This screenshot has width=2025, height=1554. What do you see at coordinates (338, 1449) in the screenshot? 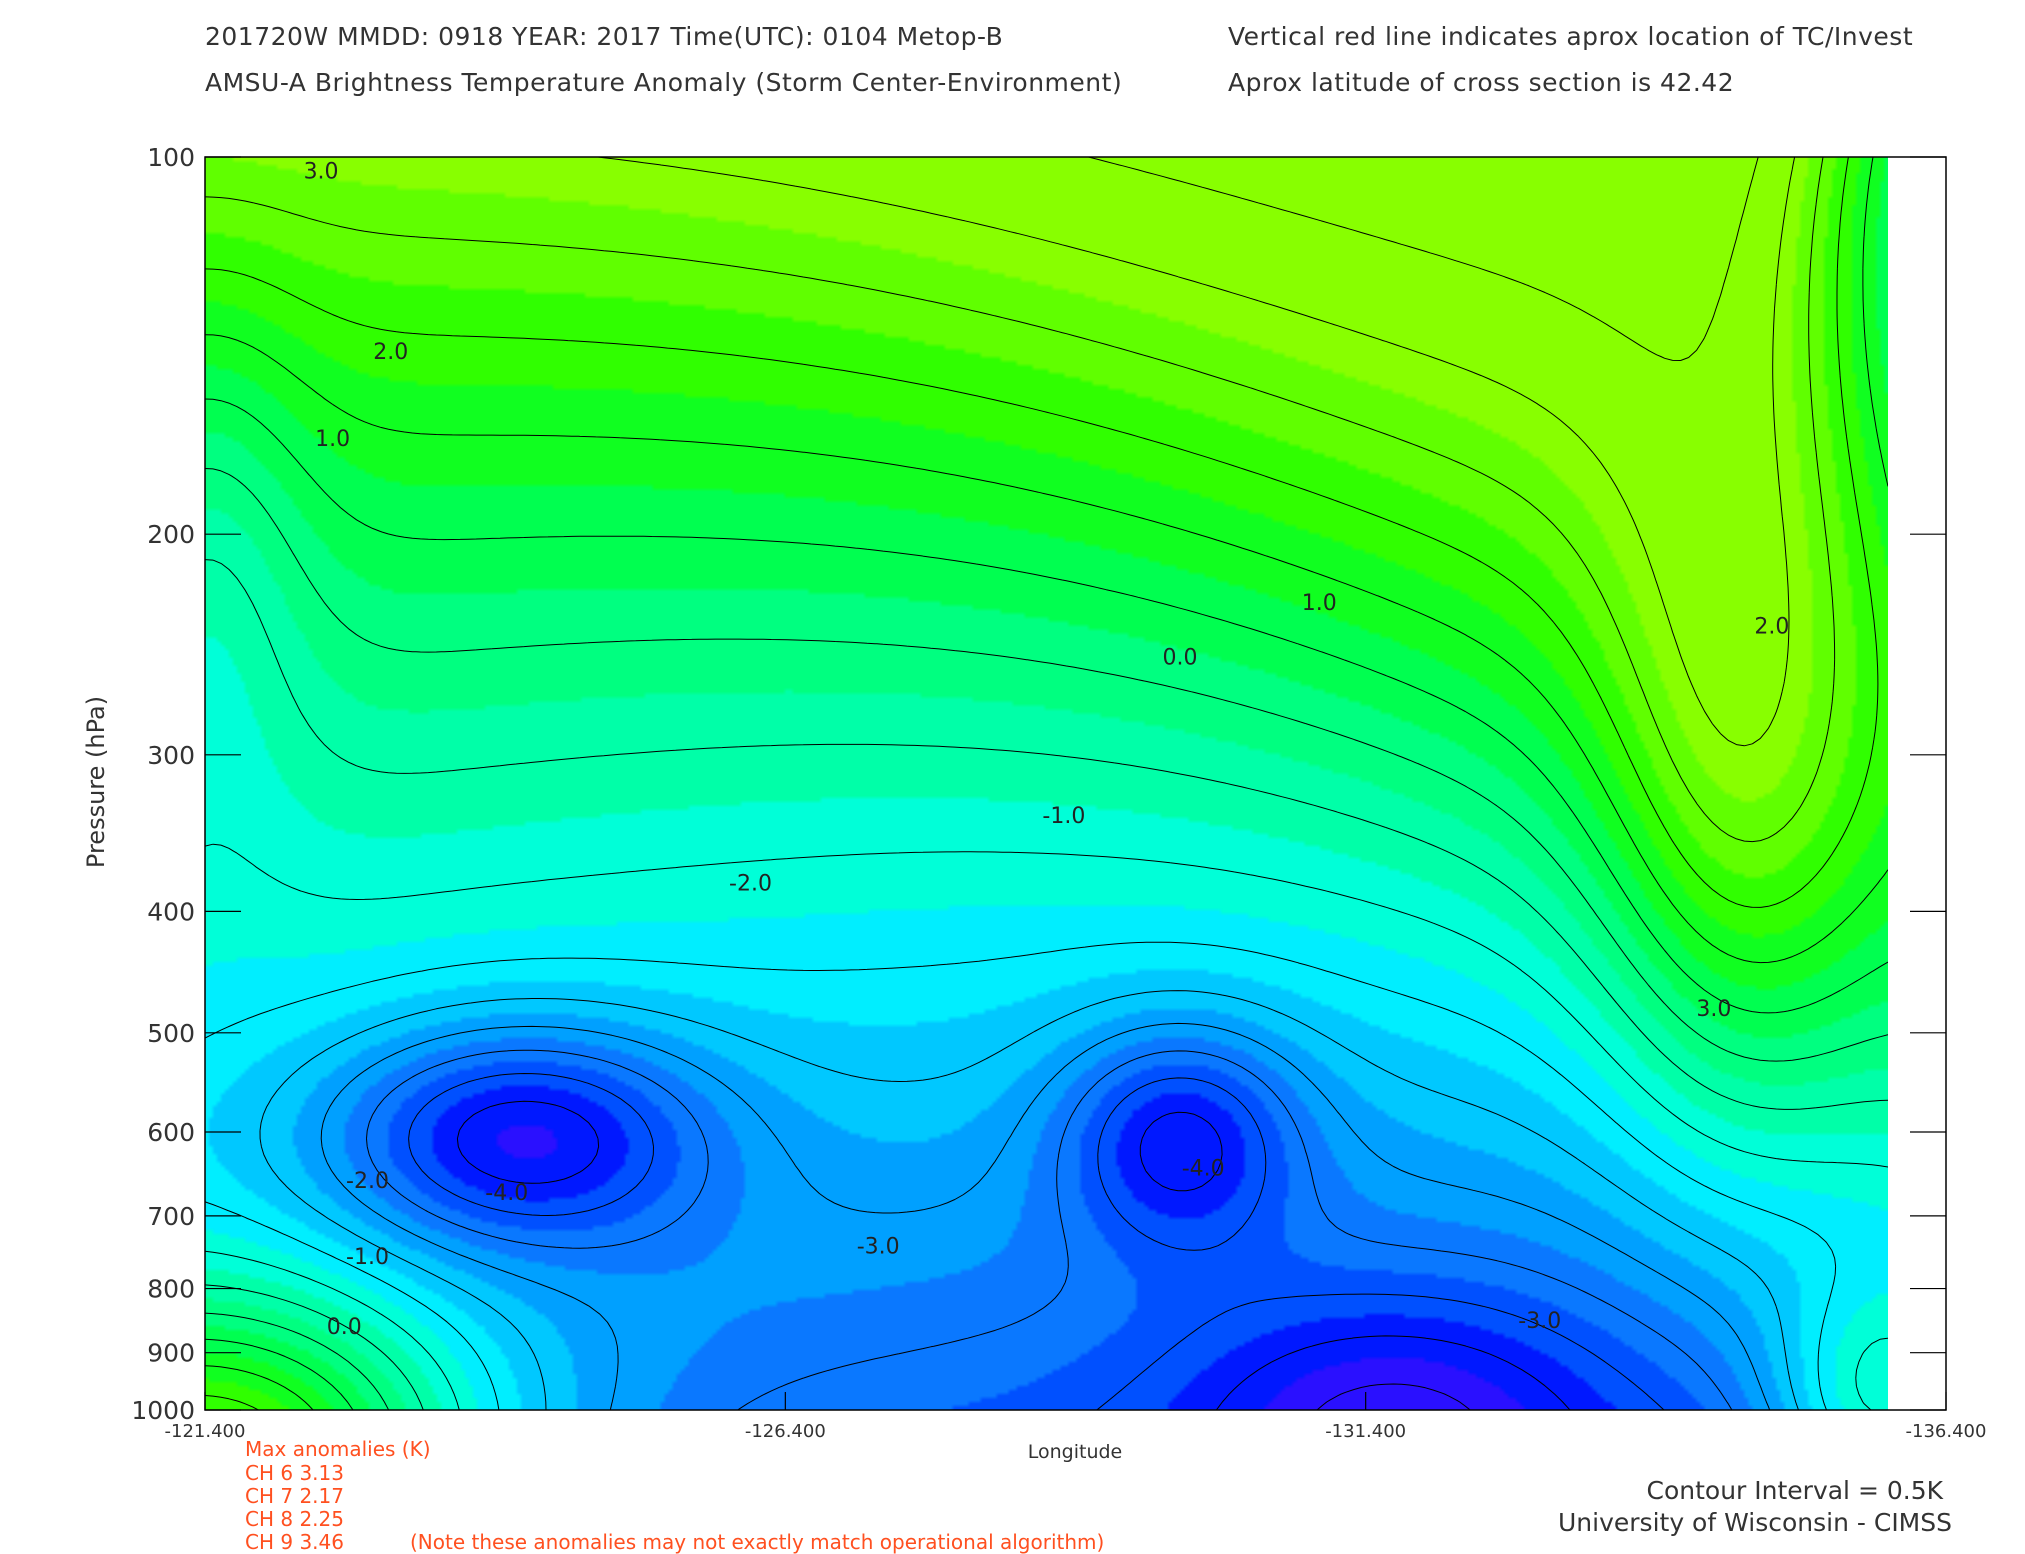
I see `max-anomalies-title: Max anomalies (K)` at bounding box center [338, 1449].